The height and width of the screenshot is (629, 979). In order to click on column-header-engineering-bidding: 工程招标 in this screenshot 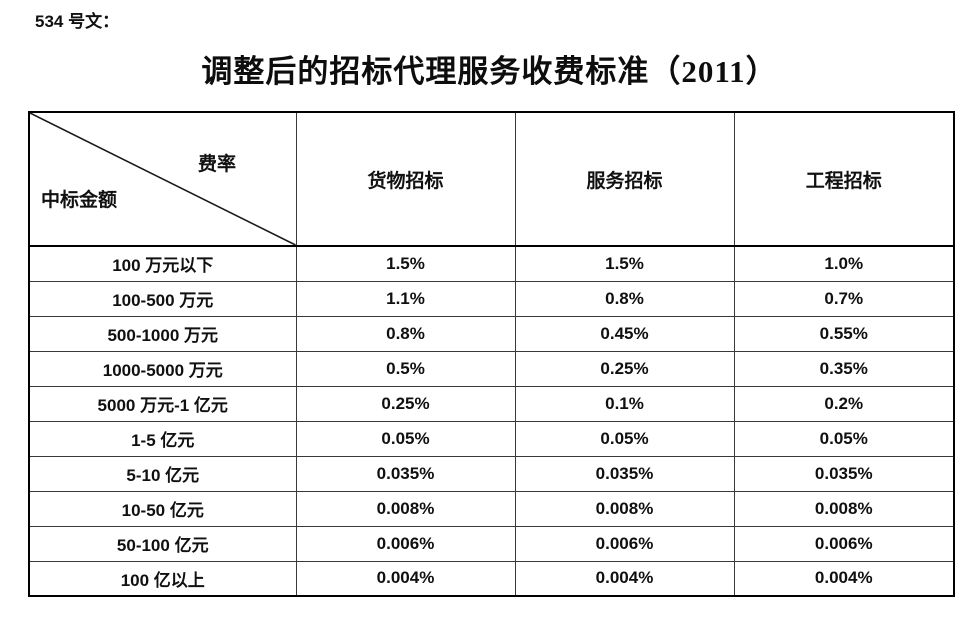, I will do `click(844, 179)`.